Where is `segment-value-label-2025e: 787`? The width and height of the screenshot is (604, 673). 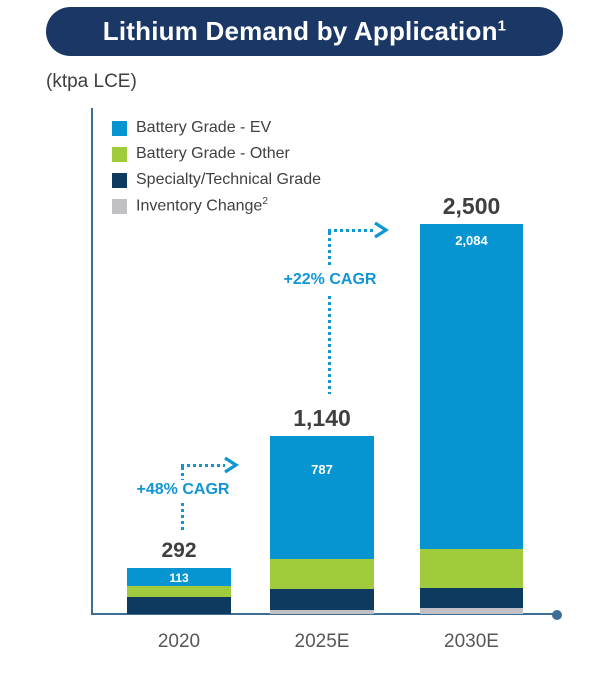 segment-value-label-2025e: 787 is located at coordinates (322, 470).